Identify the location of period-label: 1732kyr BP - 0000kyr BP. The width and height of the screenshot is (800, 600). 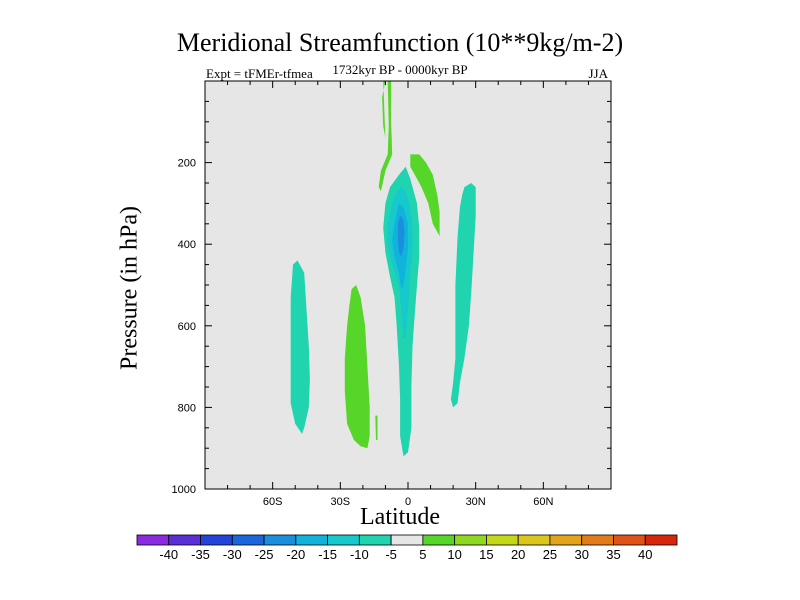
(400, 69).